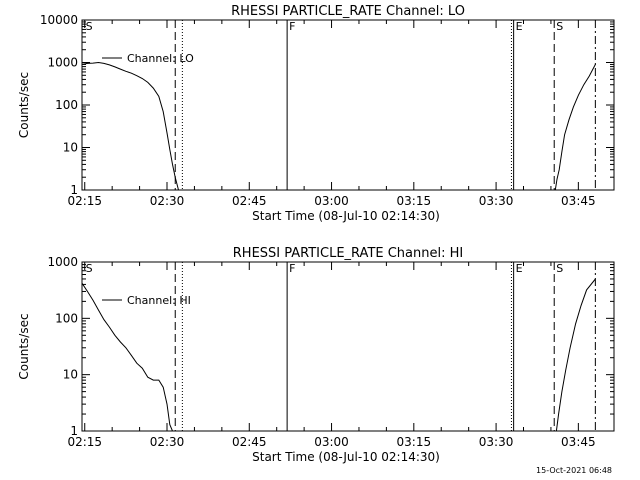 The width and height of the screenshot is (640, 480). What do you see at coordinates (348, 11) in the screenshot?
I see `chart-title: RHESSI PARTICLE_RATE Channel: LO` at bounding box center [348, 11].